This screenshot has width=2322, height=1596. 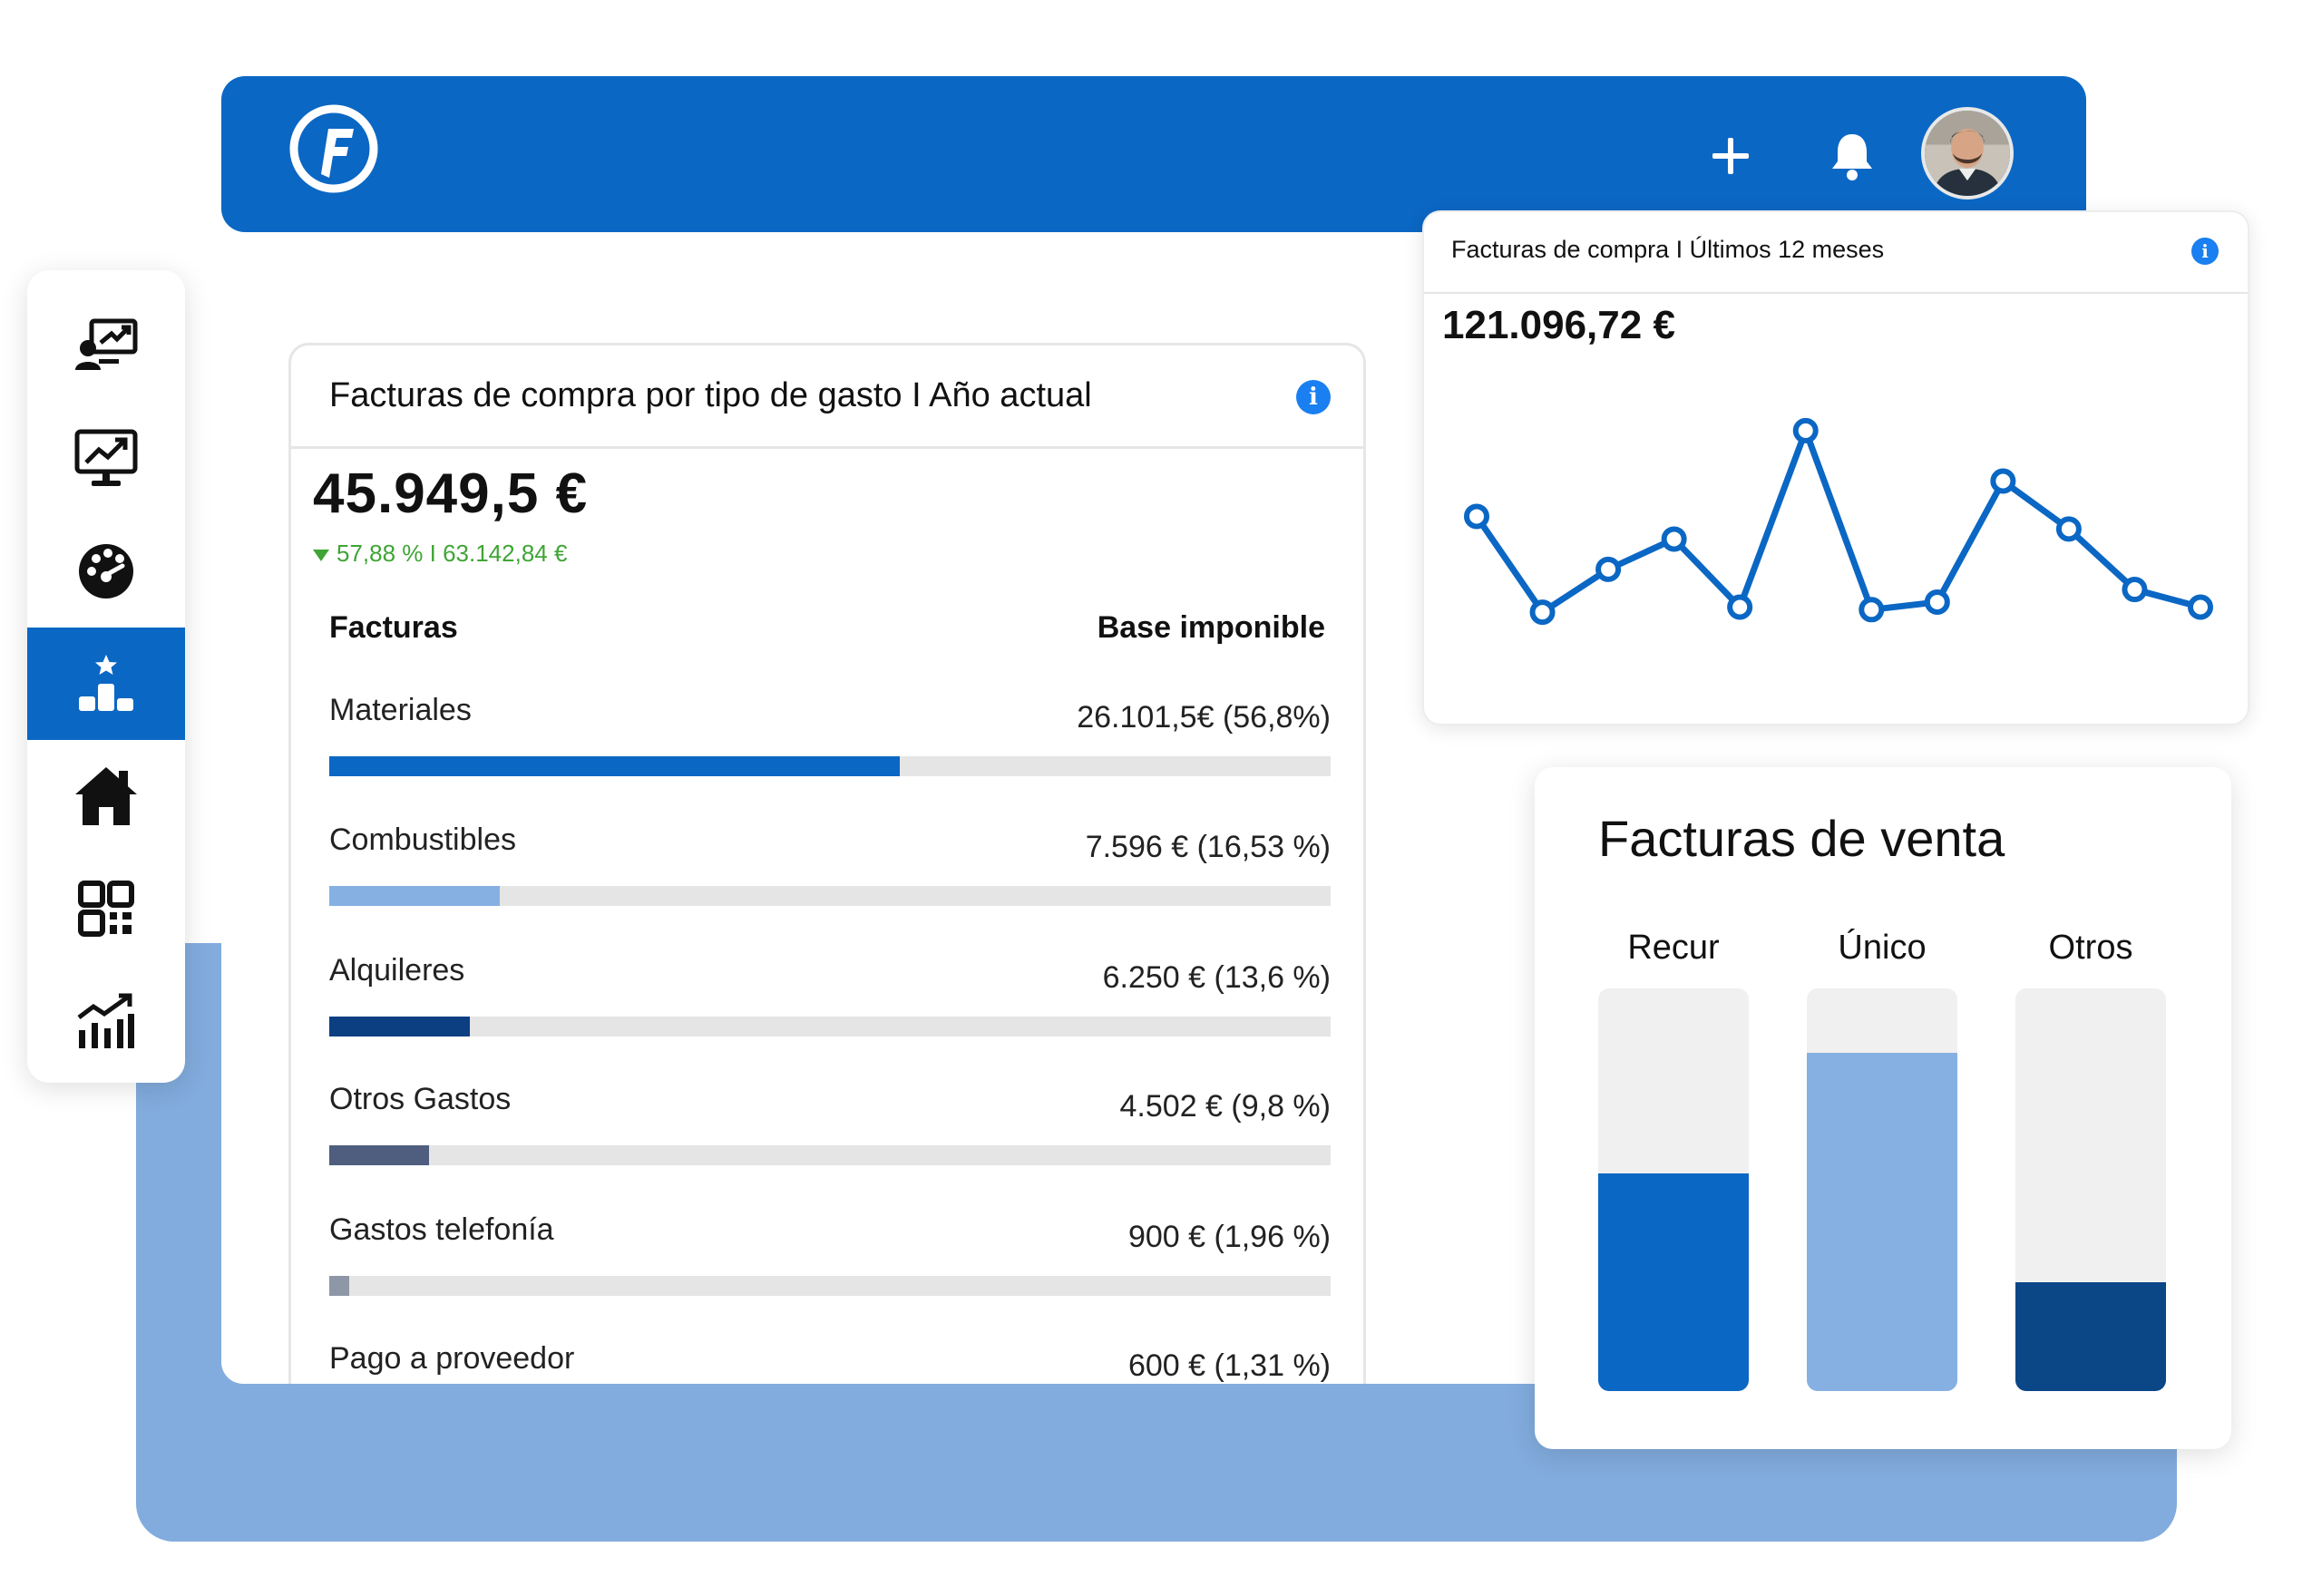 I want to click on presentation-user-icon, so click(x=106, y=344).